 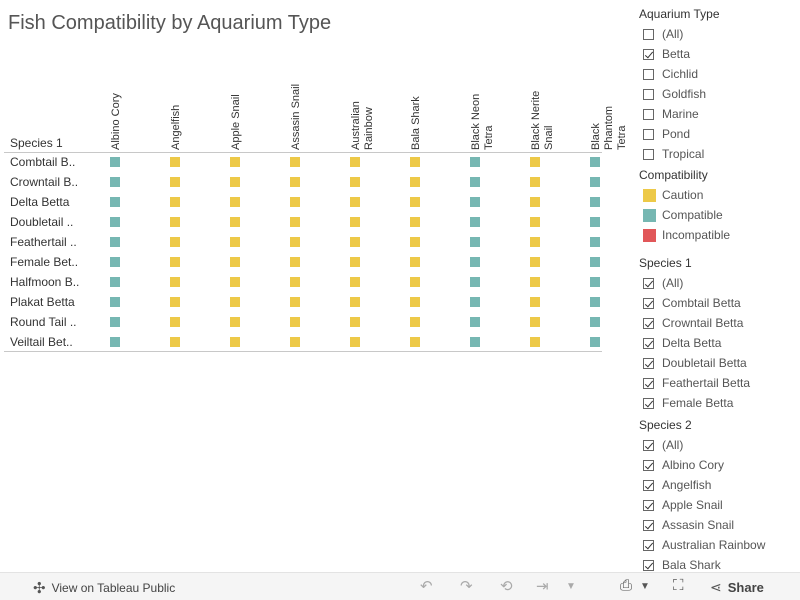 I want to click on redo-icon: ↷, so click(x=466, y=586).